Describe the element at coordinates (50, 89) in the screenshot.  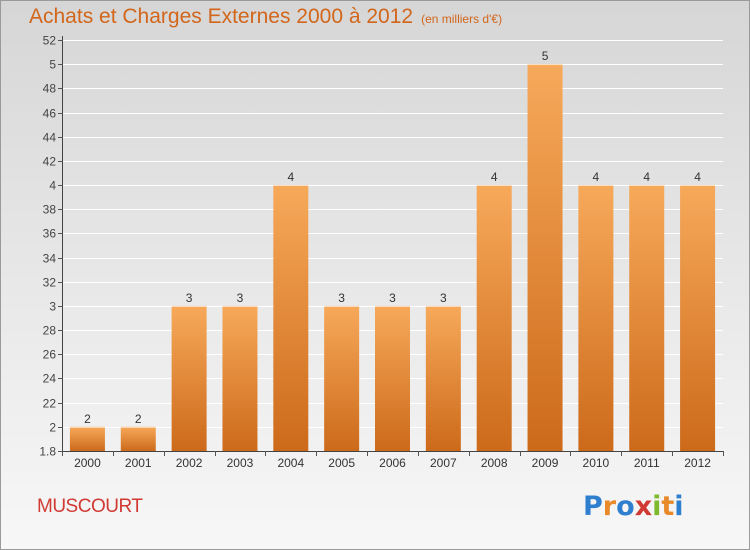
I see `y-tick-label: 48` at that location.